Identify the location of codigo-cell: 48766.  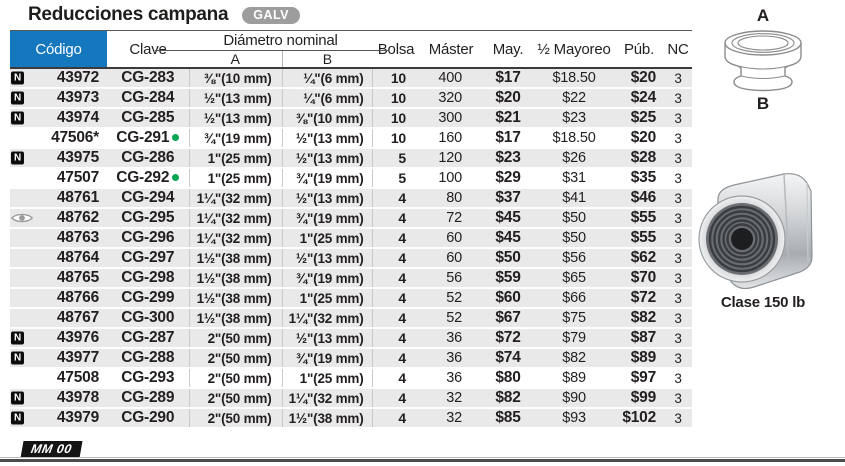
(77, 297).